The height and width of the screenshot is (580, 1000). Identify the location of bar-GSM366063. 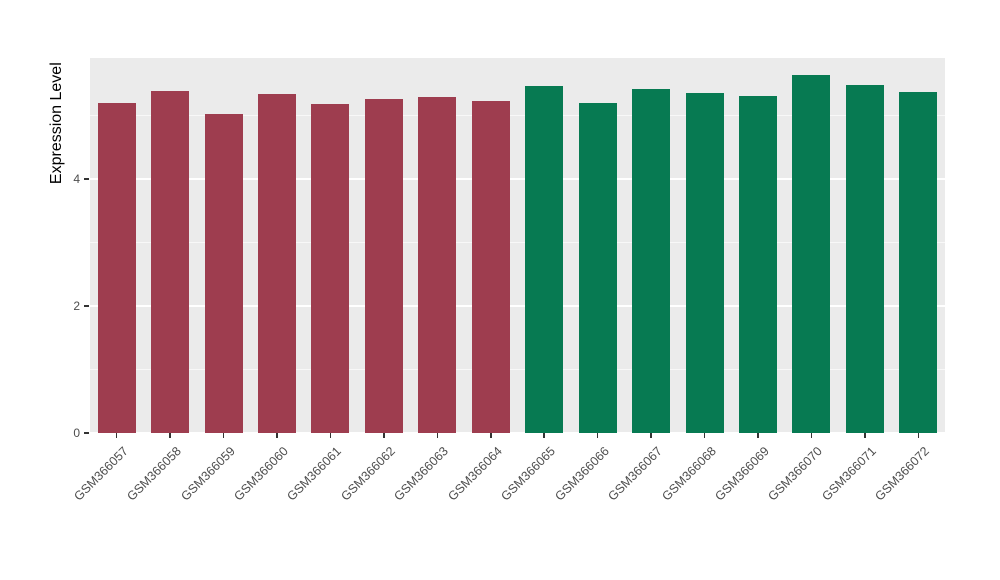
(437, 265).